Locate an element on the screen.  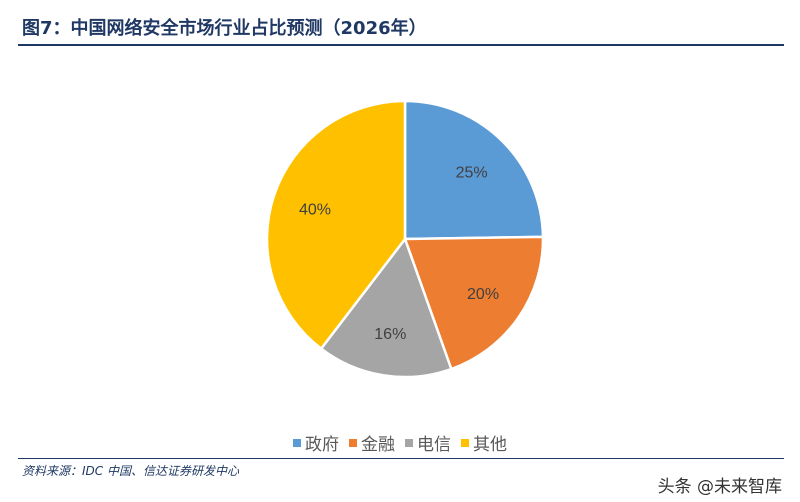
source-divider is located at coordinates (401, 458).